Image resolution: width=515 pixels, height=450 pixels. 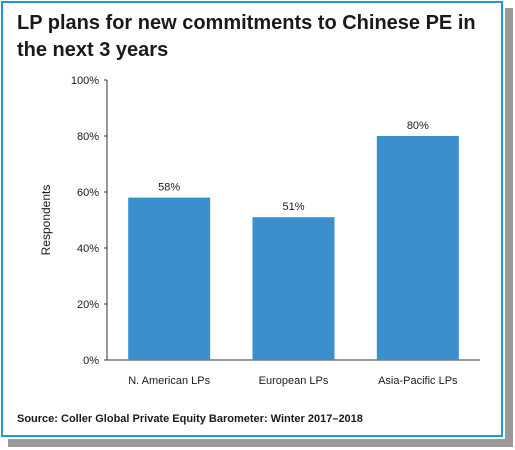 What do you see at coordinates (169, 381) in the screenshot?
I see `x-tick-label: N. American LPs` at bounding box center [169, 381].